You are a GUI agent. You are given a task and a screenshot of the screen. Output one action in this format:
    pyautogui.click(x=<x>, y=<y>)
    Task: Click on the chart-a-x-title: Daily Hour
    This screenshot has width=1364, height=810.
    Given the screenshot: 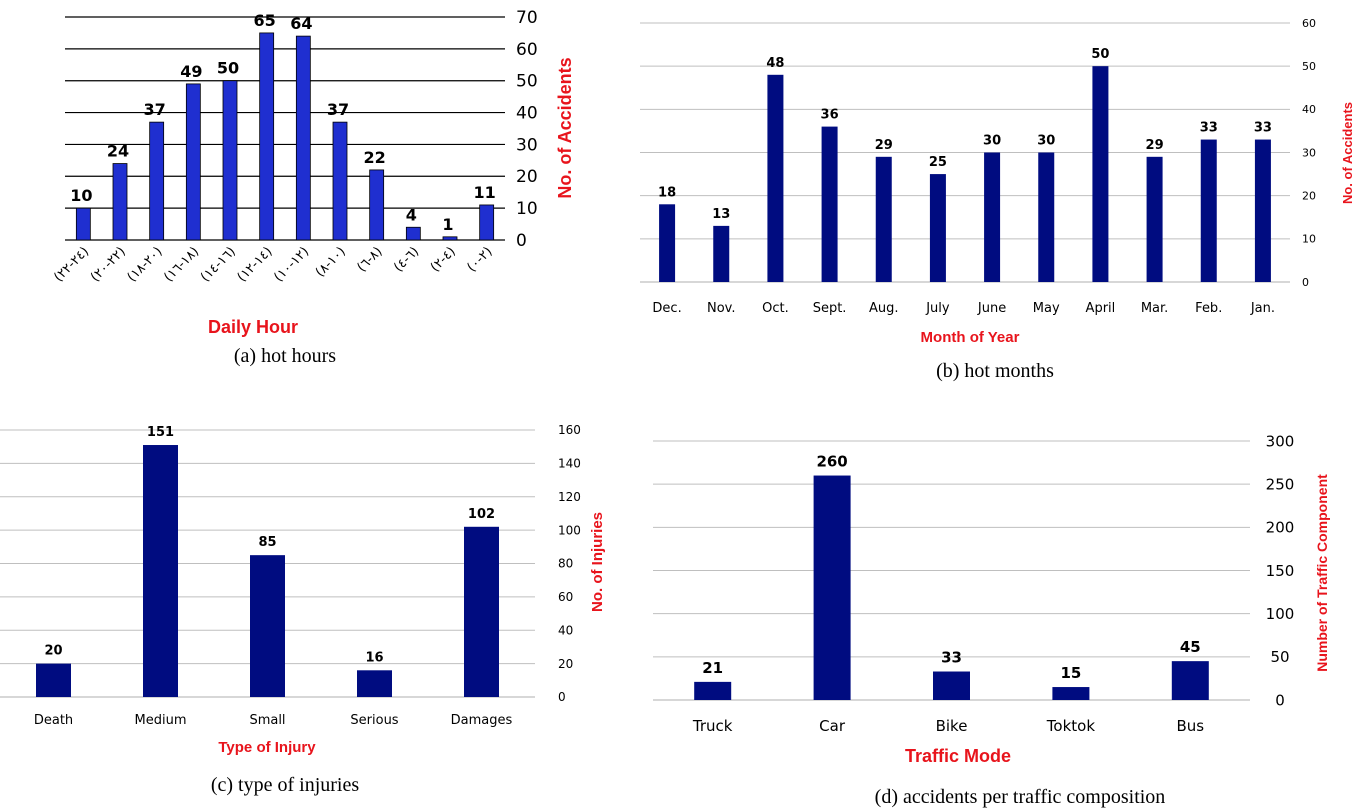 What is the action you would take?
    pyautogui.click(x=253, y=327)
    